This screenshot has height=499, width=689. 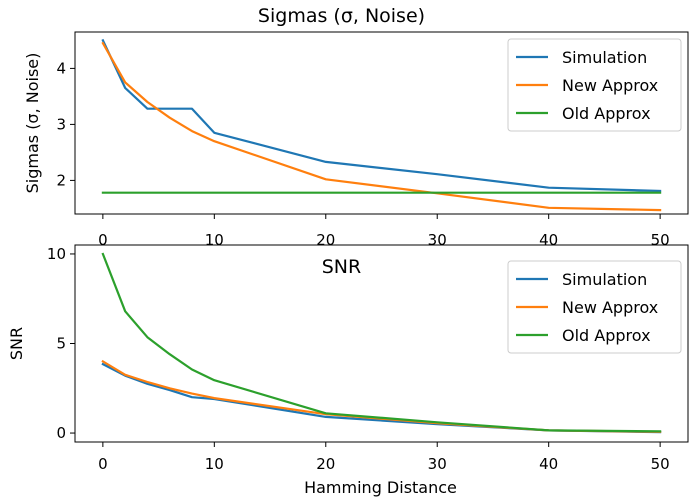 What do you see at coordinates (341, 16) in the screenshot?
I see `chart-title: Sigmas (σ, Noise)` at bounding box center [341, 16].